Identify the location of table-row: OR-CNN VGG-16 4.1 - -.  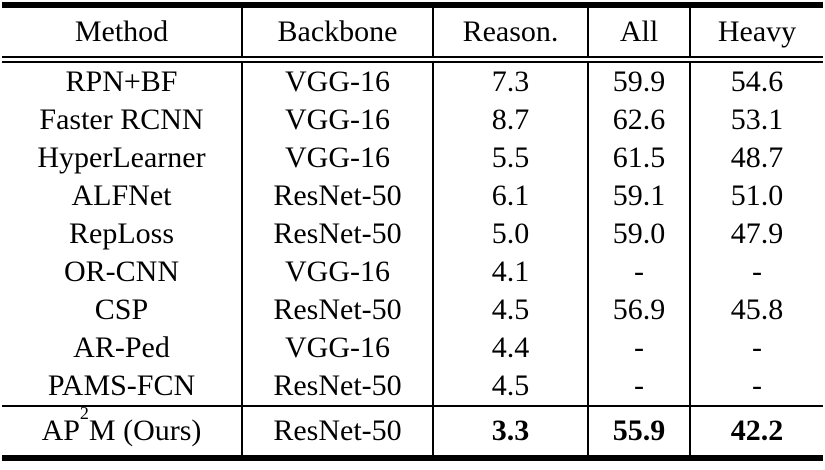
(412, 272).